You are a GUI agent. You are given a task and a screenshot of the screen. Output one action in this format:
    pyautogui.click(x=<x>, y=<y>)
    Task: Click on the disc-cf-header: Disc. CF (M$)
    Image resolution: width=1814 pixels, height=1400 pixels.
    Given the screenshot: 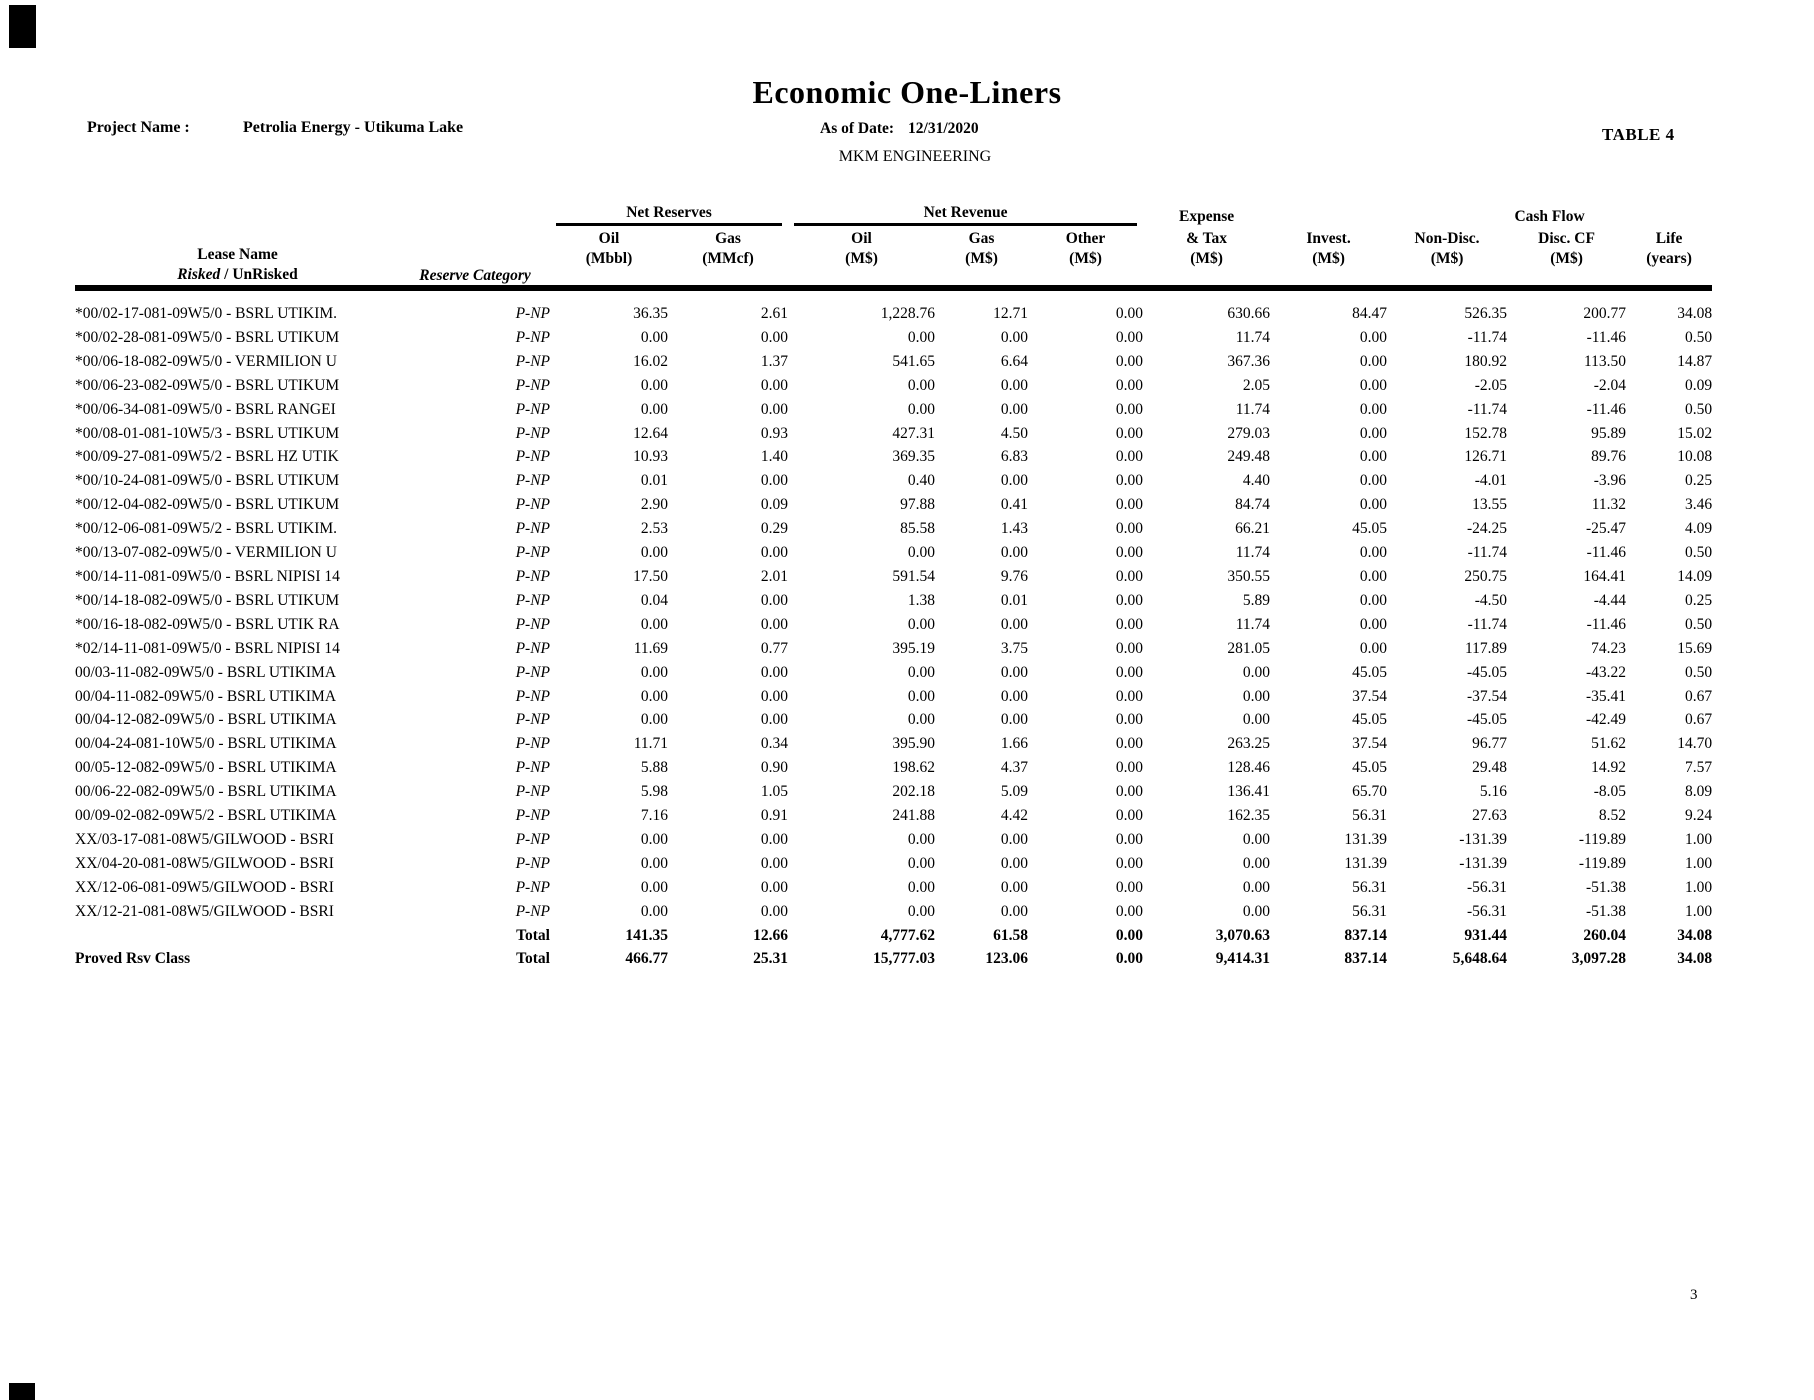 What is the action you would take?
    pyautogui.click(x=1567, y=258)
    